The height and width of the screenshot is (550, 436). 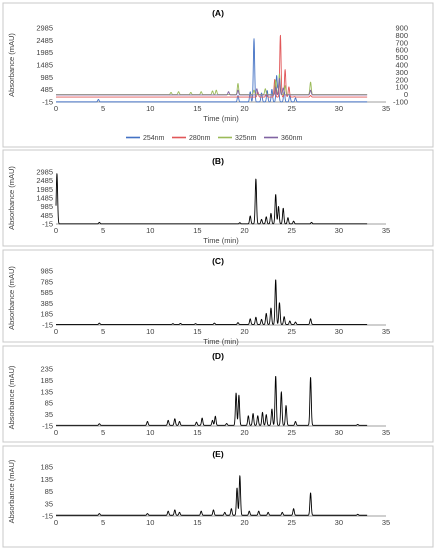 What do you see at coordinates (218, 161) in the screenshot?
I see `panel-title: (B)` at bounding box center [218, 161].